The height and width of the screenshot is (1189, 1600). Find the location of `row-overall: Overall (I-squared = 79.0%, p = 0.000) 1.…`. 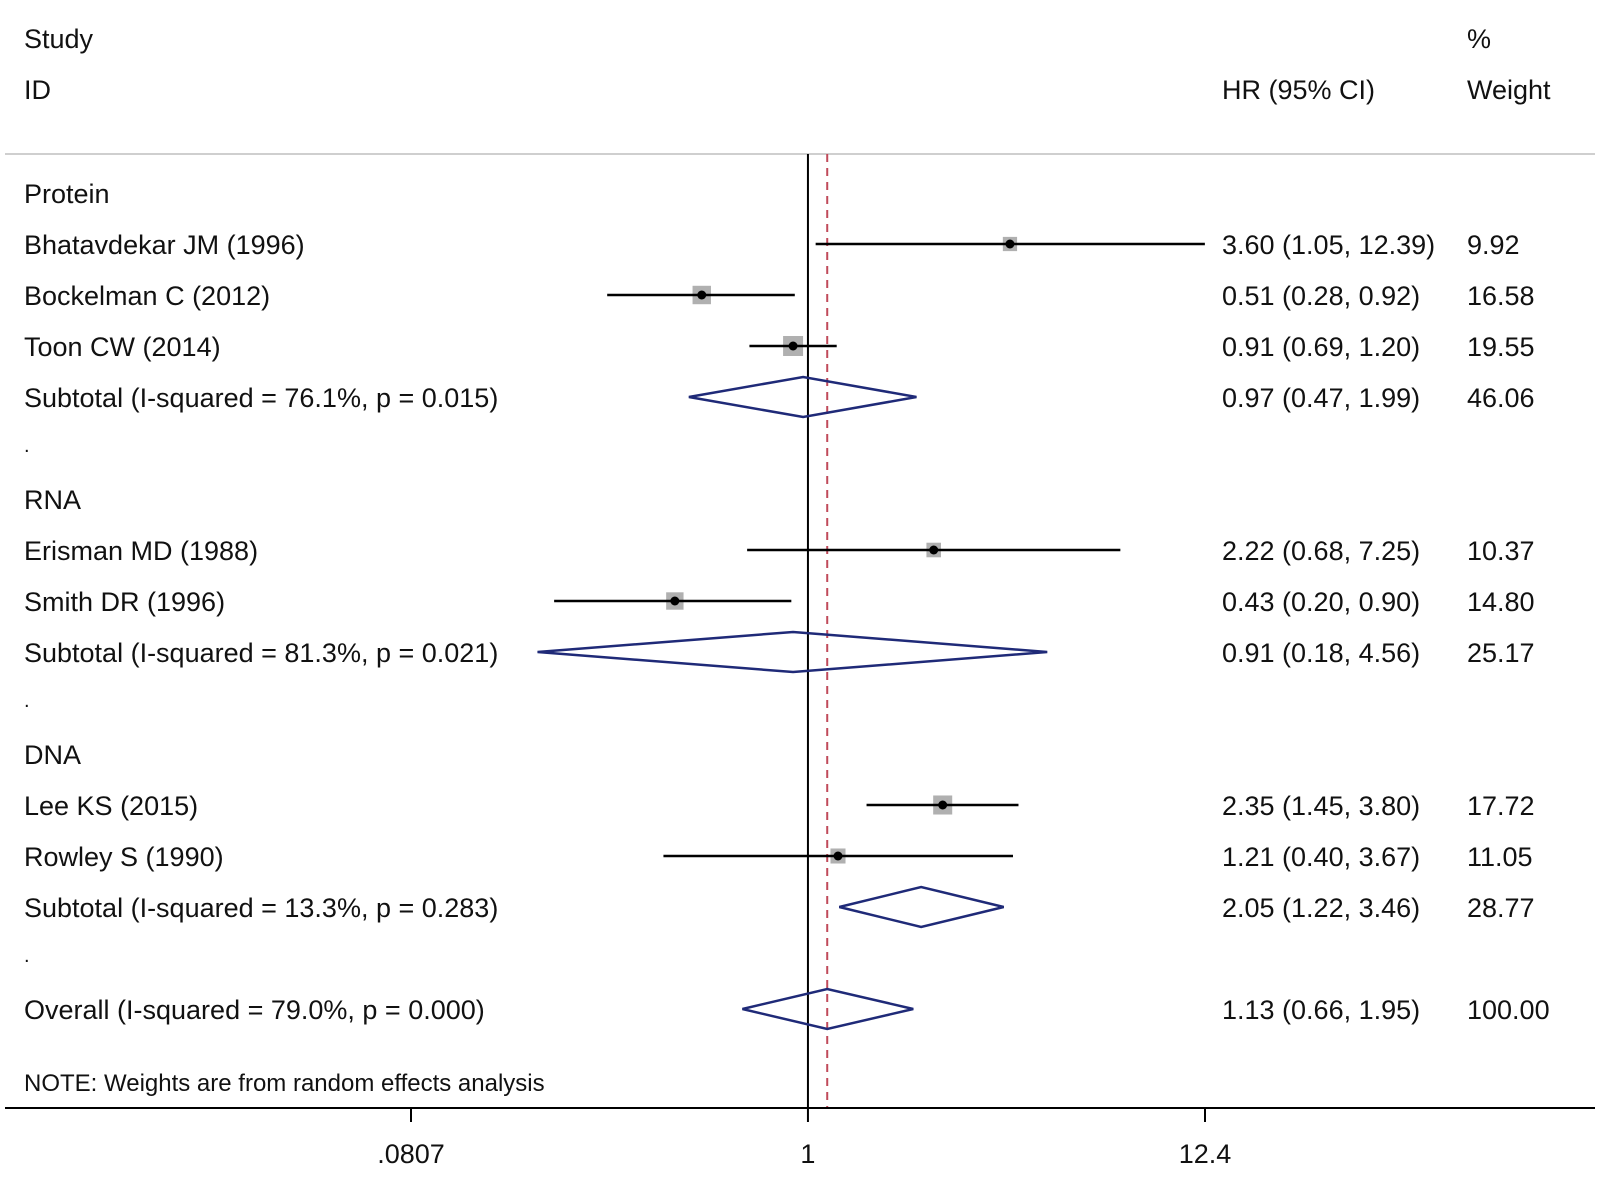

row-overall: Overall (I-squared = 79.0%, p = 0.000) 1.… is located at coordinates (787, 1009).